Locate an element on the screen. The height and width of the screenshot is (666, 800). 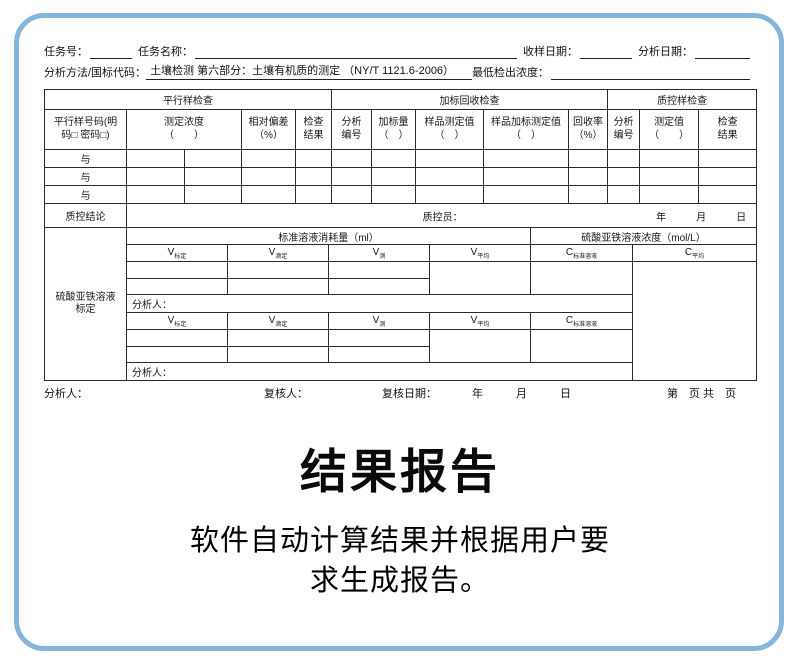
footer-ymd-label: 年 月 日 is located at coordinates (521, 394).